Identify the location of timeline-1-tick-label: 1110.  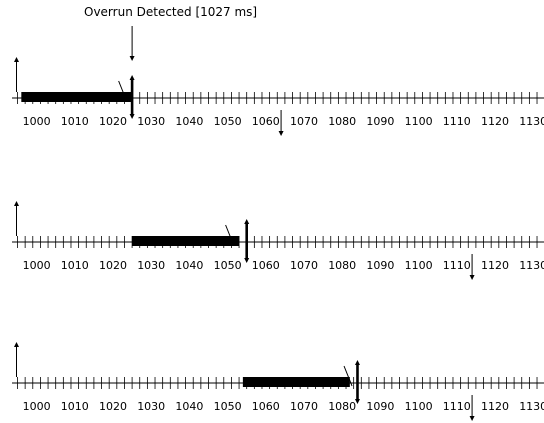
(457, 121).